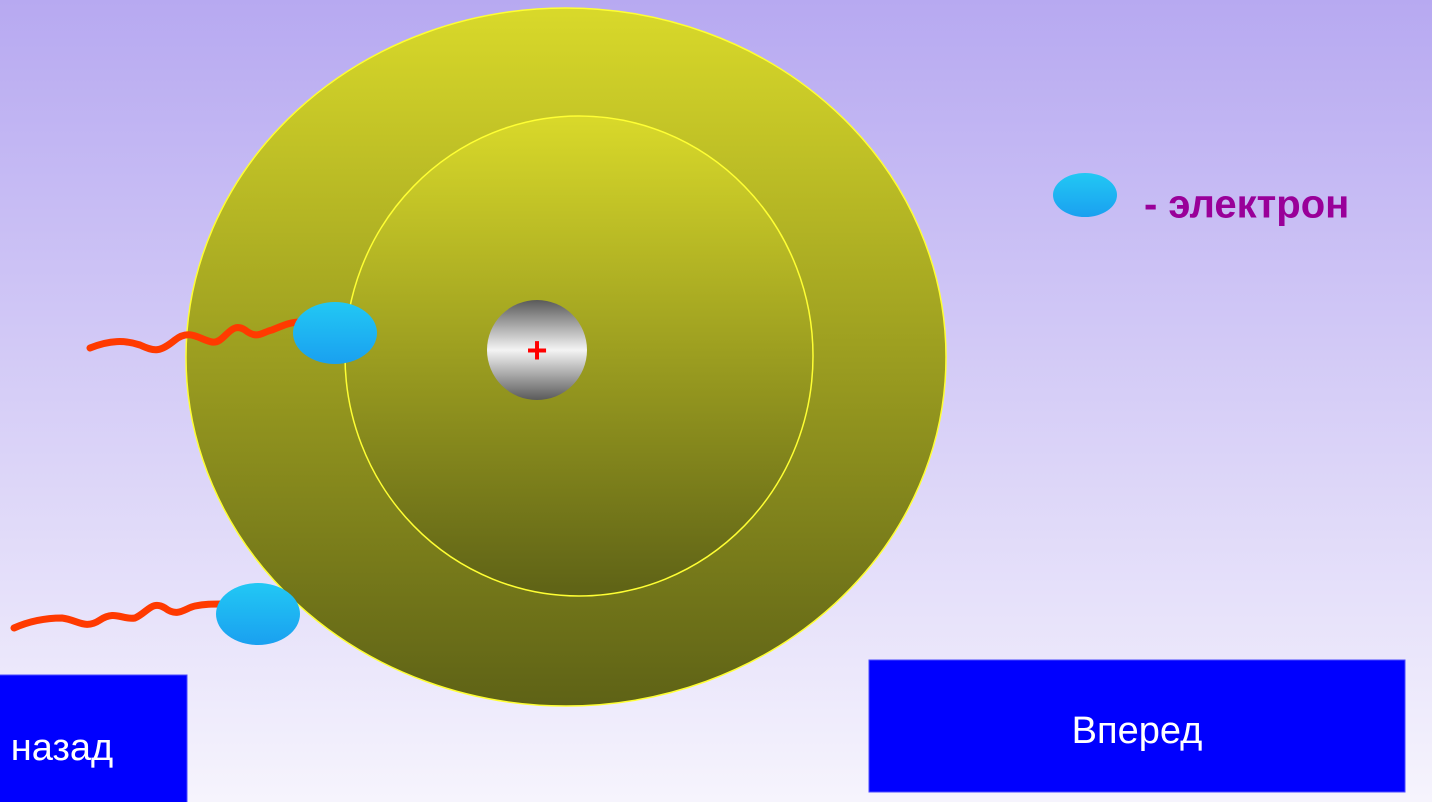 The width and height of the screenshot is (1432, 802). What do you see at coordinates (1137, 731) in the screenshot?
I see `button-label: Вперед` at bounding box center [1137, 731].